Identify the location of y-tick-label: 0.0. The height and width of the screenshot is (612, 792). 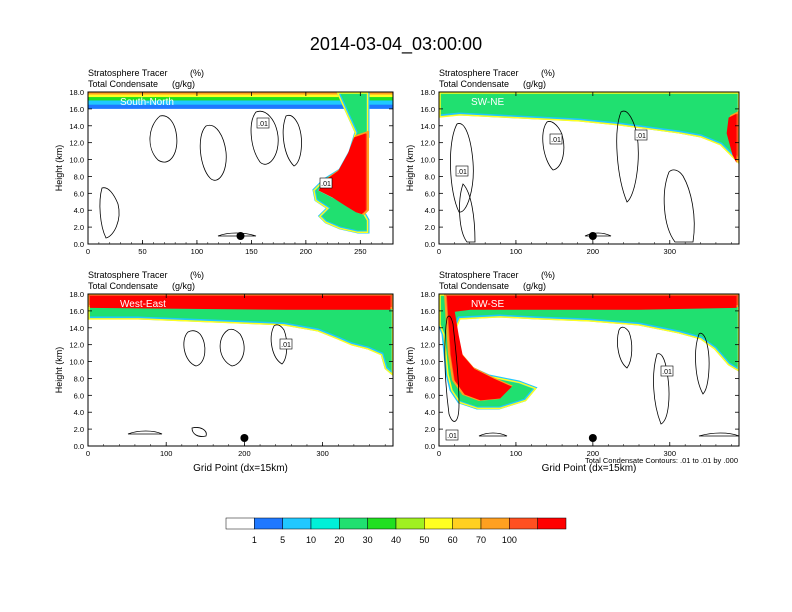
(79, 446).